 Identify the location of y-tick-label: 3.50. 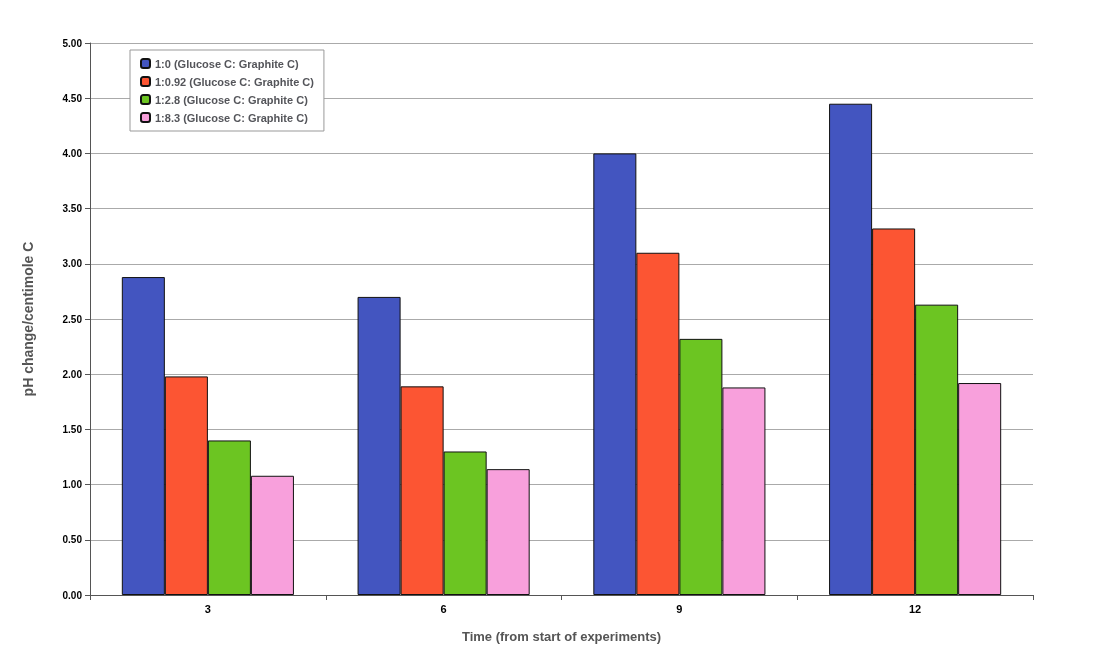
(72, 209).